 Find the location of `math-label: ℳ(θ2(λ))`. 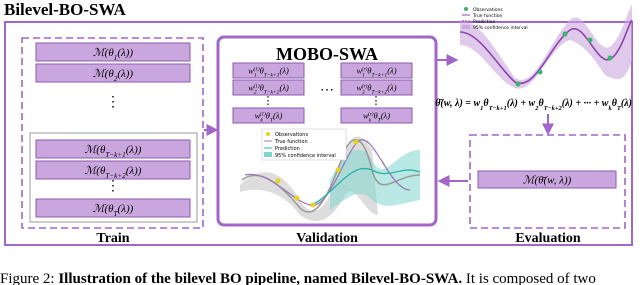

math-label: ℳ(θ2(λ)) is located at coordinates (113, 75).